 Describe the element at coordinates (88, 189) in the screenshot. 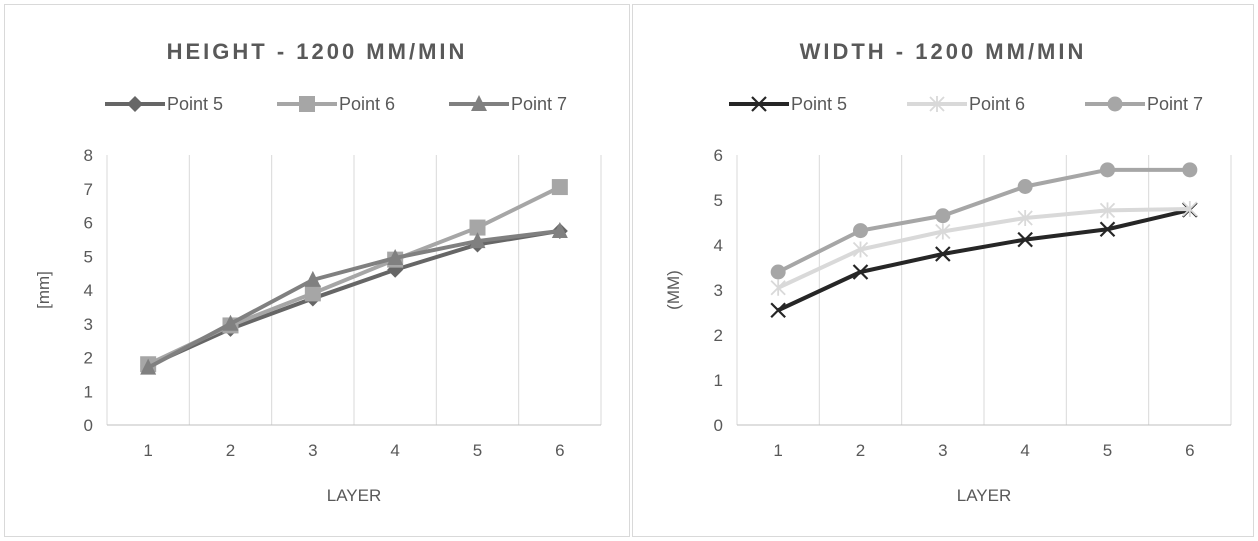

I see `y-tick-label: 7` at that location.